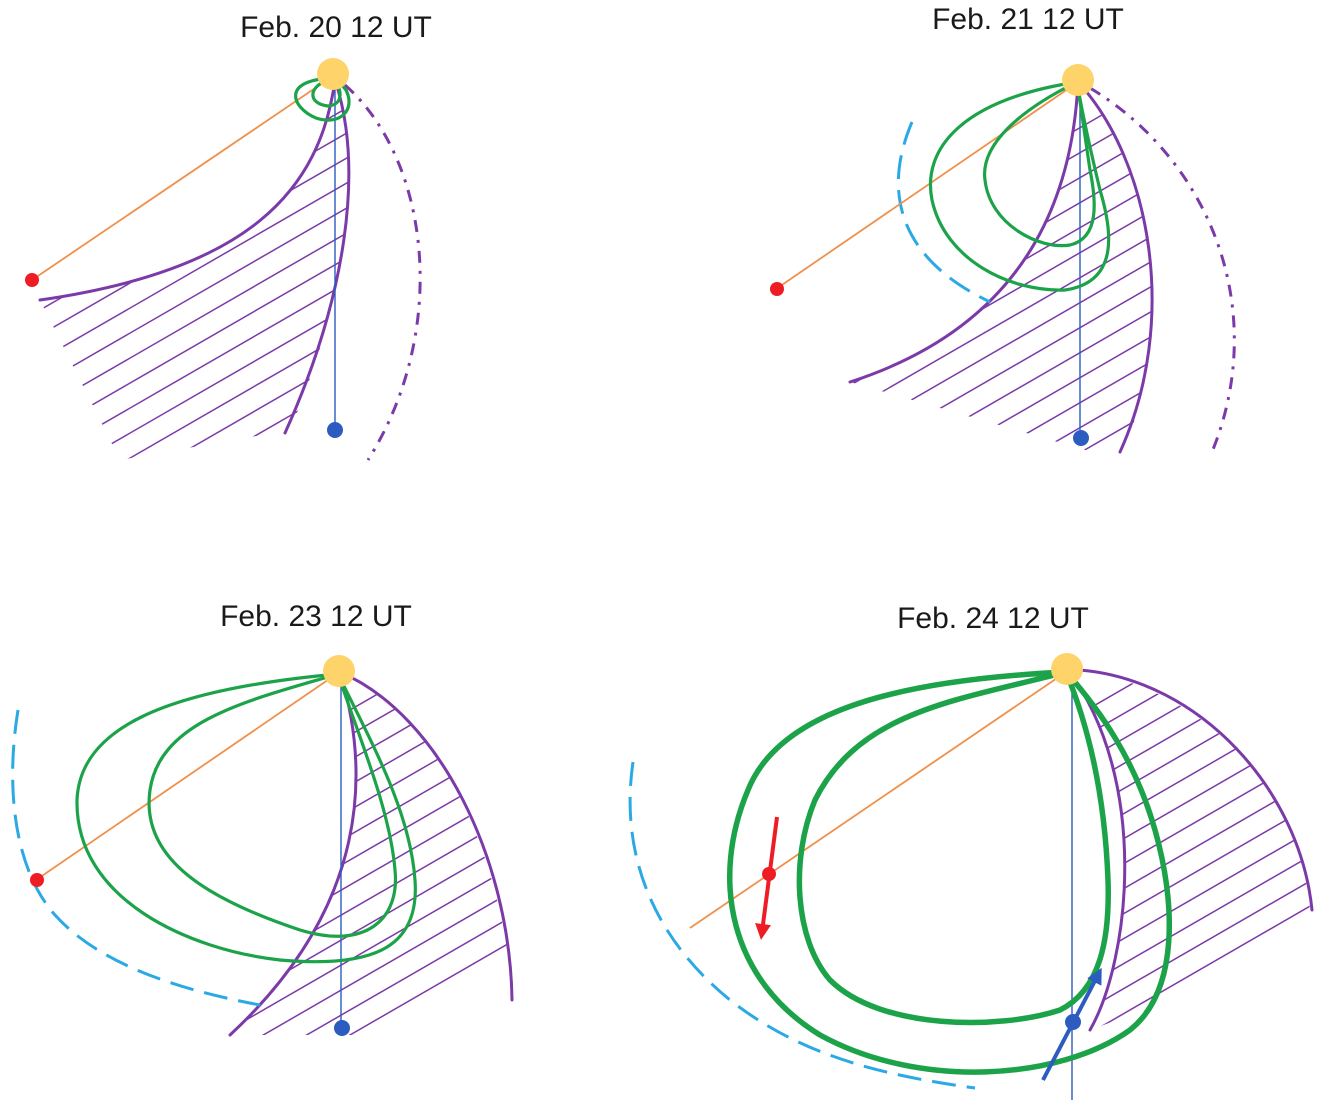 The height and width of the screenshot is (1105, 1330). Describe the element at coordinates (1028, 19) in the screenshot. I see `panel-title: Feb. 21 12 UT` at that location.